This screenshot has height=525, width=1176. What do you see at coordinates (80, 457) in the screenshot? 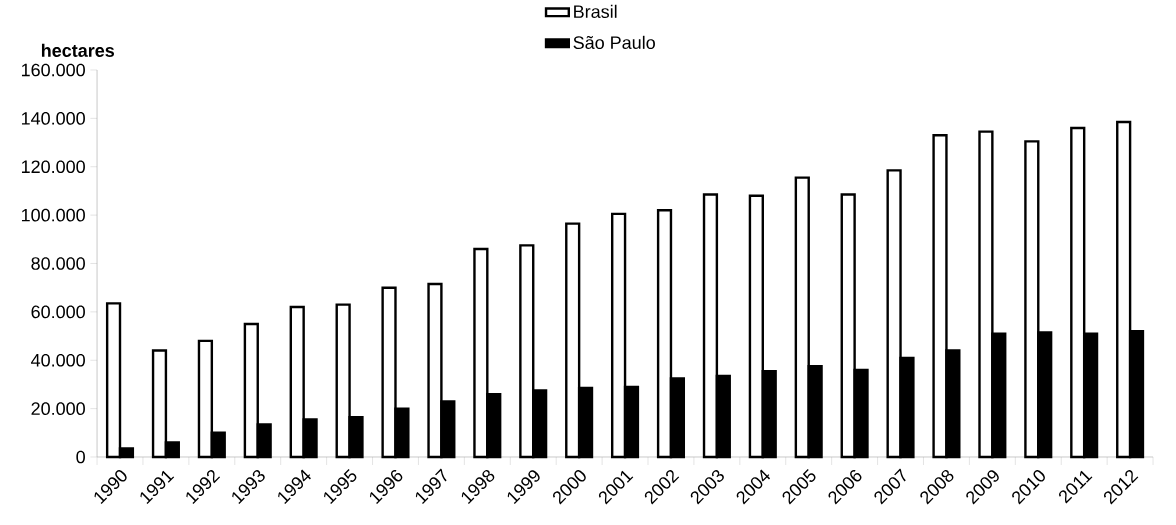
I see `y-tick-label: 0` at bounding box center [80, 457].